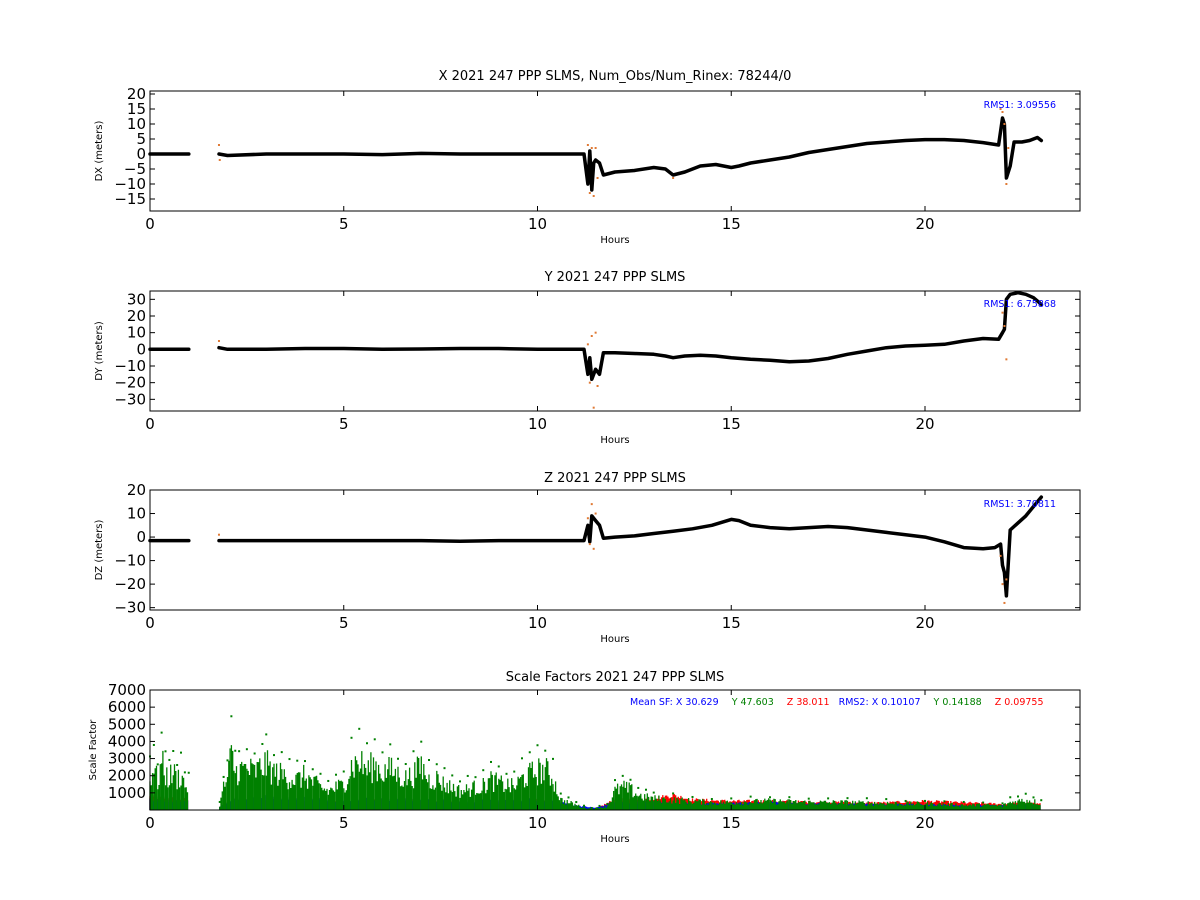  I want to click on x-tick-label: 10, so click(537, 424).